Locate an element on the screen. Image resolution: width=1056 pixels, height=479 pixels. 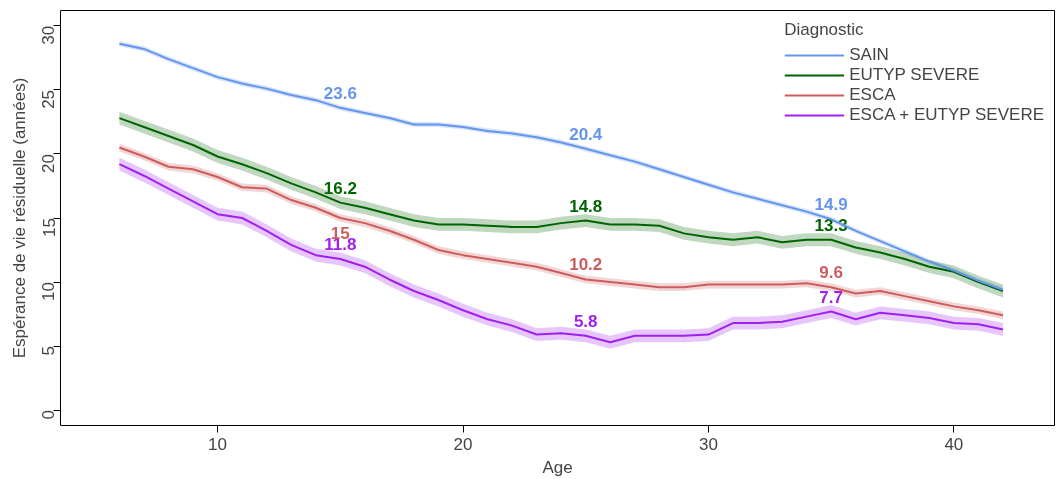
data-label: 23.6 is located at coordinates (340, 93).